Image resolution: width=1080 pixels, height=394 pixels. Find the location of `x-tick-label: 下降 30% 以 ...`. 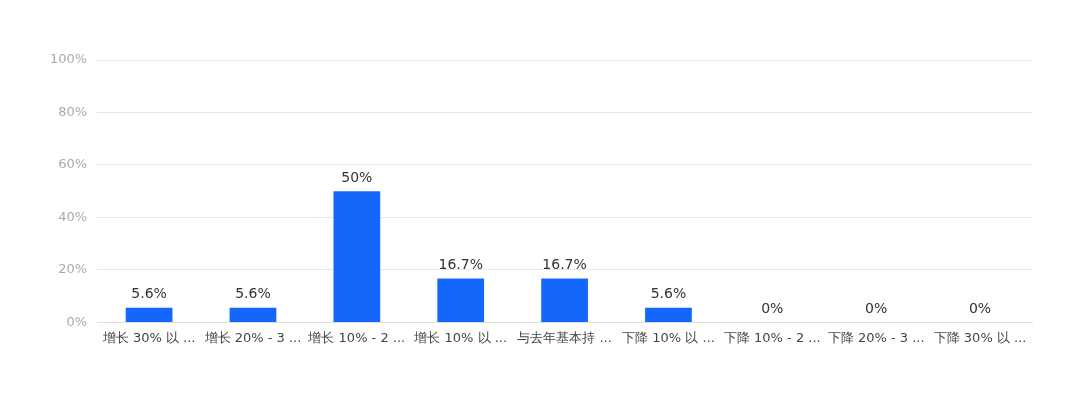

x-tick-label: 下降 30% 以 ... is located at coordinates (980, 337).